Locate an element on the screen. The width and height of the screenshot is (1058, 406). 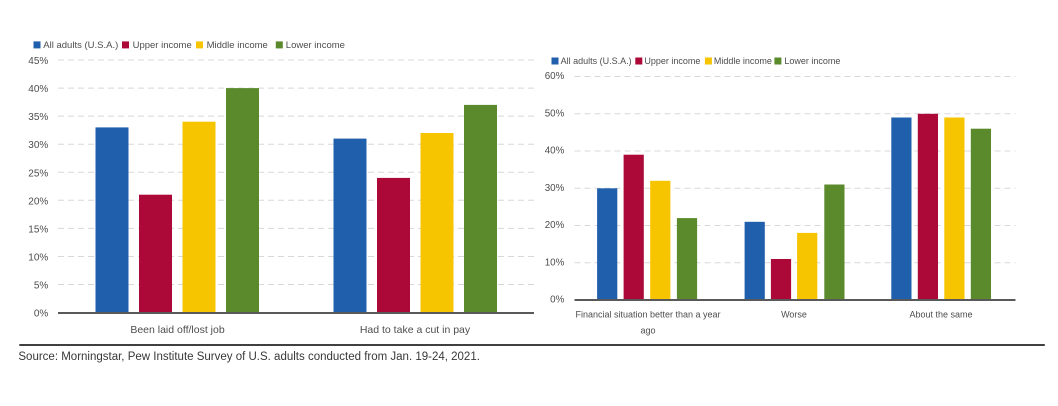
svg-text: ago is located at coordinates (647, 330).